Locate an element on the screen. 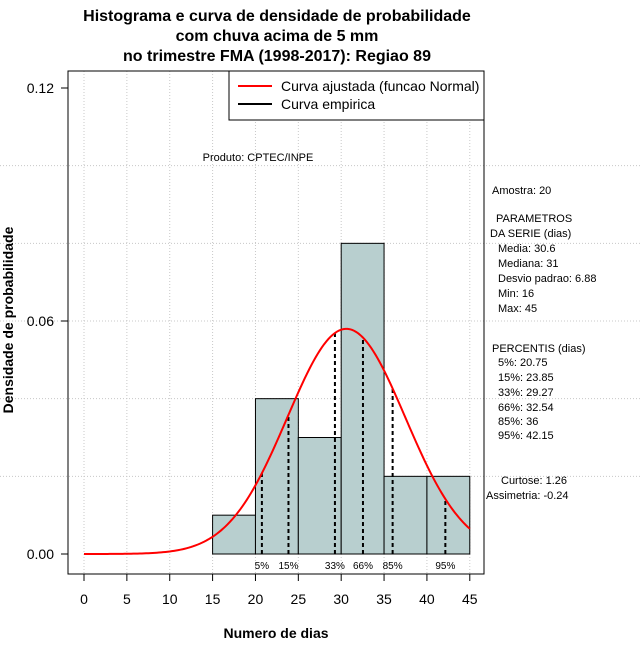 The height and width of the screenshot is (665, 640). product-label: Produto: CPTEC/INPE is located at coordinates (258, 158).